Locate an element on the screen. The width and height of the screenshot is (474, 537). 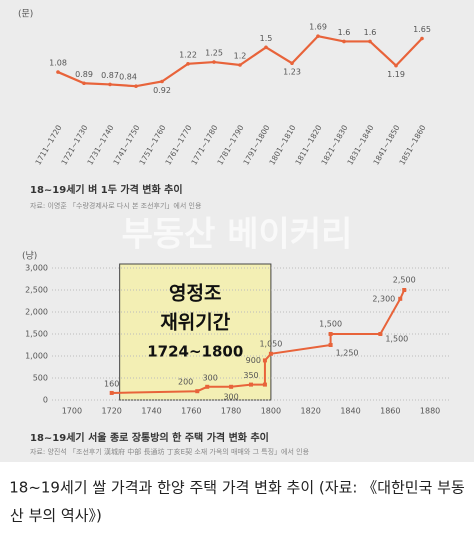
x-tick-label: 1800 is located at coordinates (271, 411).